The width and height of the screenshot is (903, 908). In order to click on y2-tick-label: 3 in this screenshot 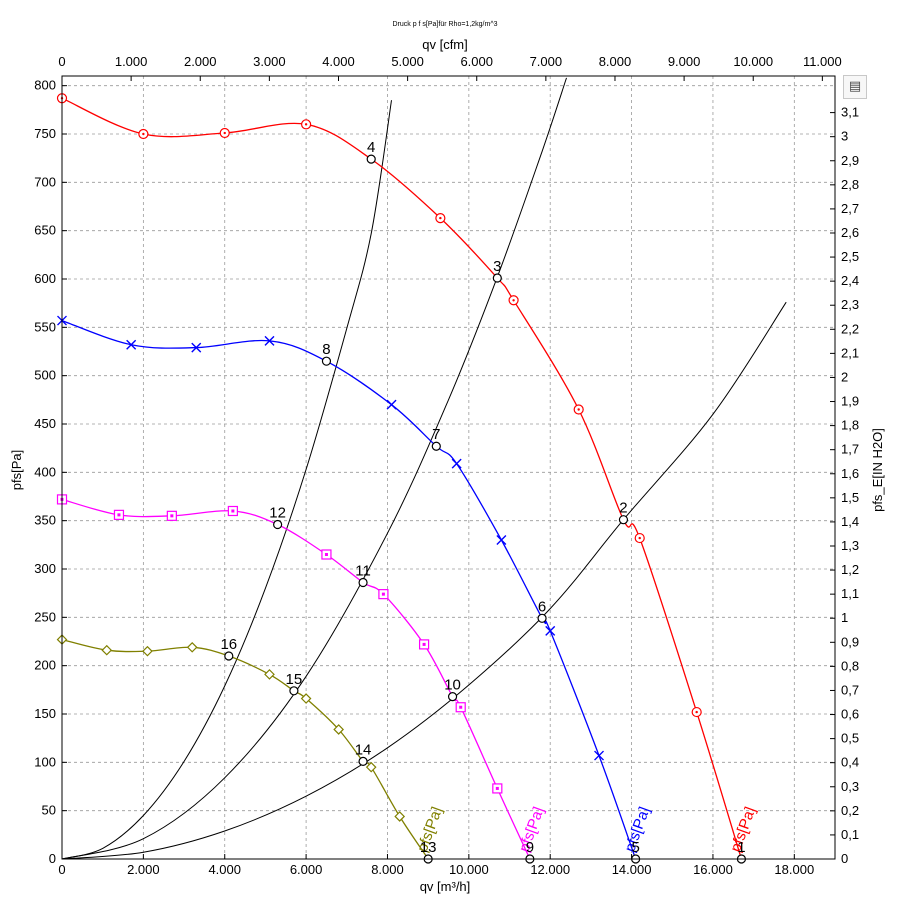, I will do `click(844, 136)`.